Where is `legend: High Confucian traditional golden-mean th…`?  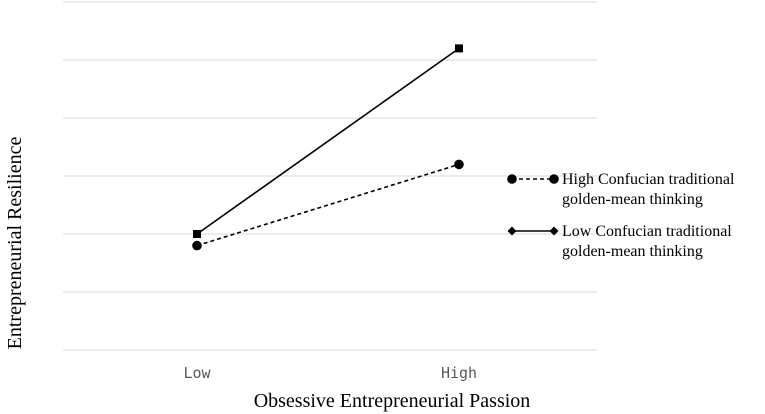
legend: High Confucian traditional golden-mean th… is located at coordinates (621, 215).